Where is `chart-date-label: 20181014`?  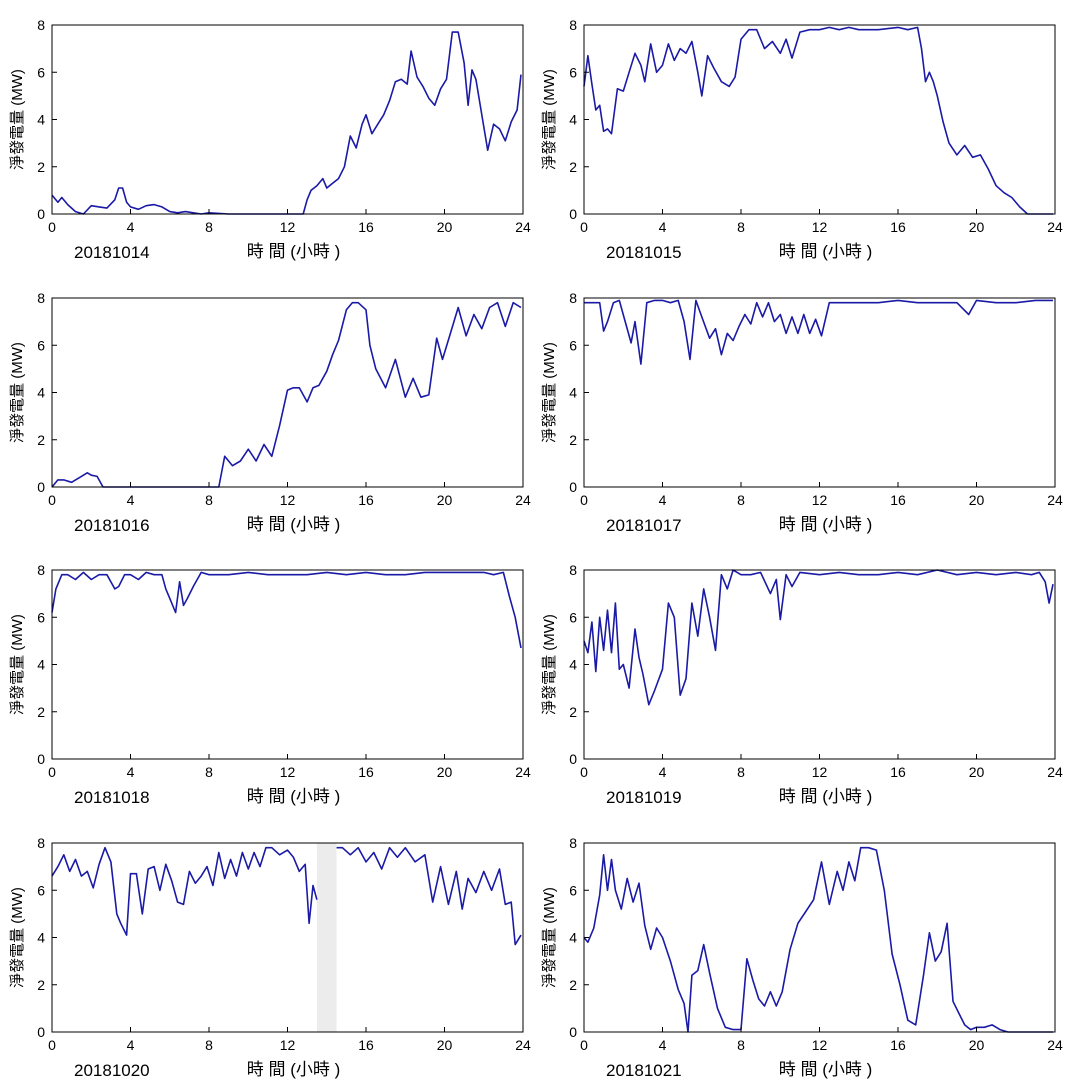
chart-date-label: 20181014 is located at coordinates (112, 252).